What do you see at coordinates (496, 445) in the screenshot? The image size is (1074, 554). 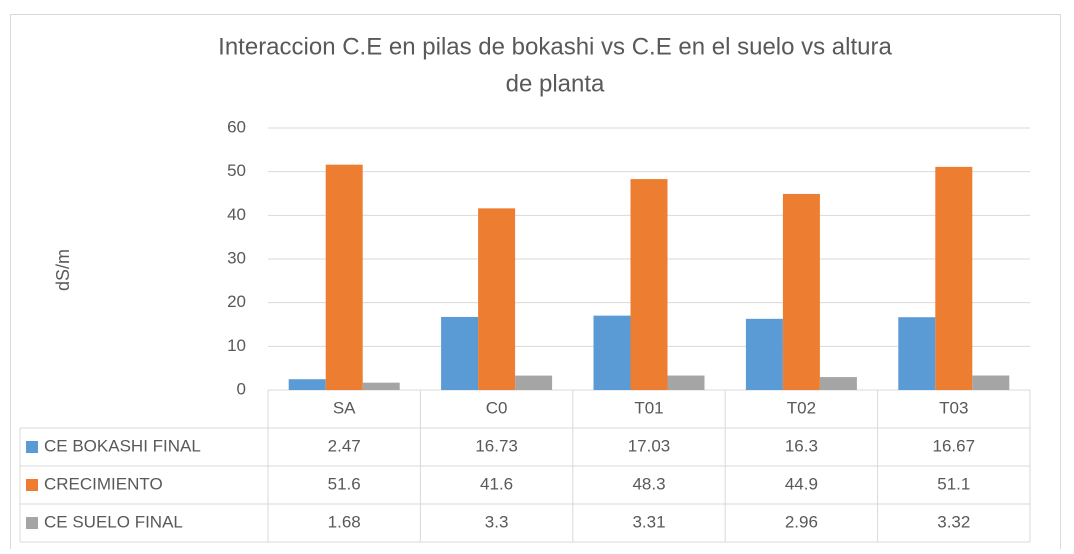 I see `table-value: 16.73` at bounding box center [496, 445].